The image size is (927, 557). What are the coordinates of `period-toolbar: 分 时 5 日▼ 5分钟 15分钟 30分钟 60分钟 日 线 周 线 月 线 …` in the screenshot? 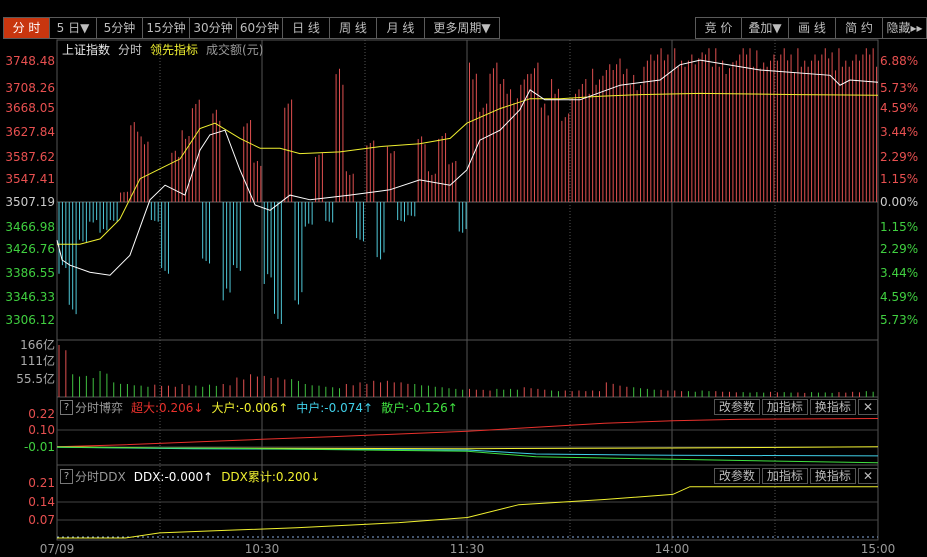 It's located at (251, 28).